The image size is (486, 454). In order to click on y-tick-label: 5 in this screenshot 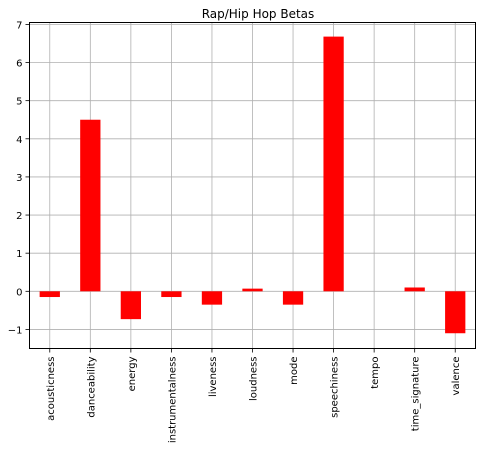, I will do `click(19, 102)`.